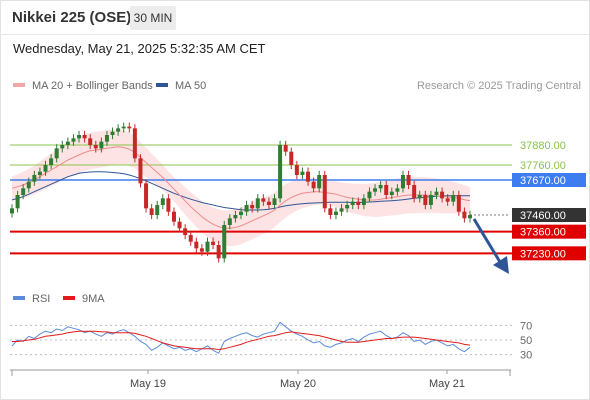 Image resolution: width=590 pixels, height=400 pixels. I want to click on resistance-level-label: 37760.00, so click(543, 166).